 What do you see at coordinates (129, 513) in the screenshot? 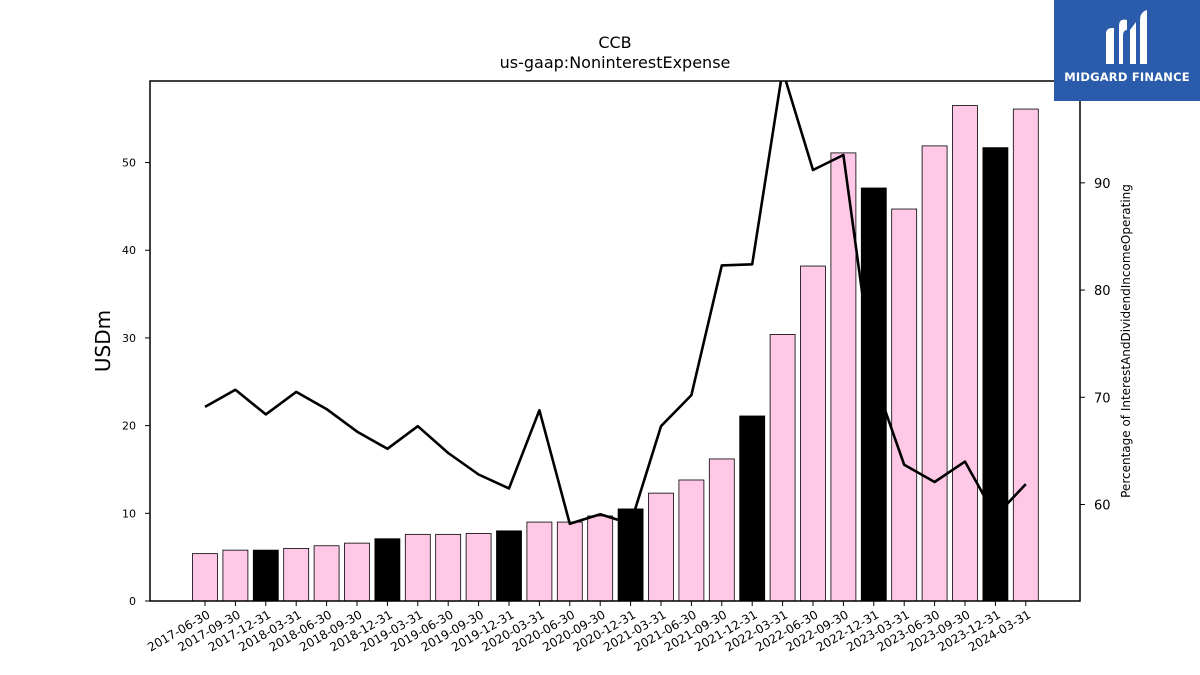
I see `y-tick-label: 10` at bounding box center [129, 513].